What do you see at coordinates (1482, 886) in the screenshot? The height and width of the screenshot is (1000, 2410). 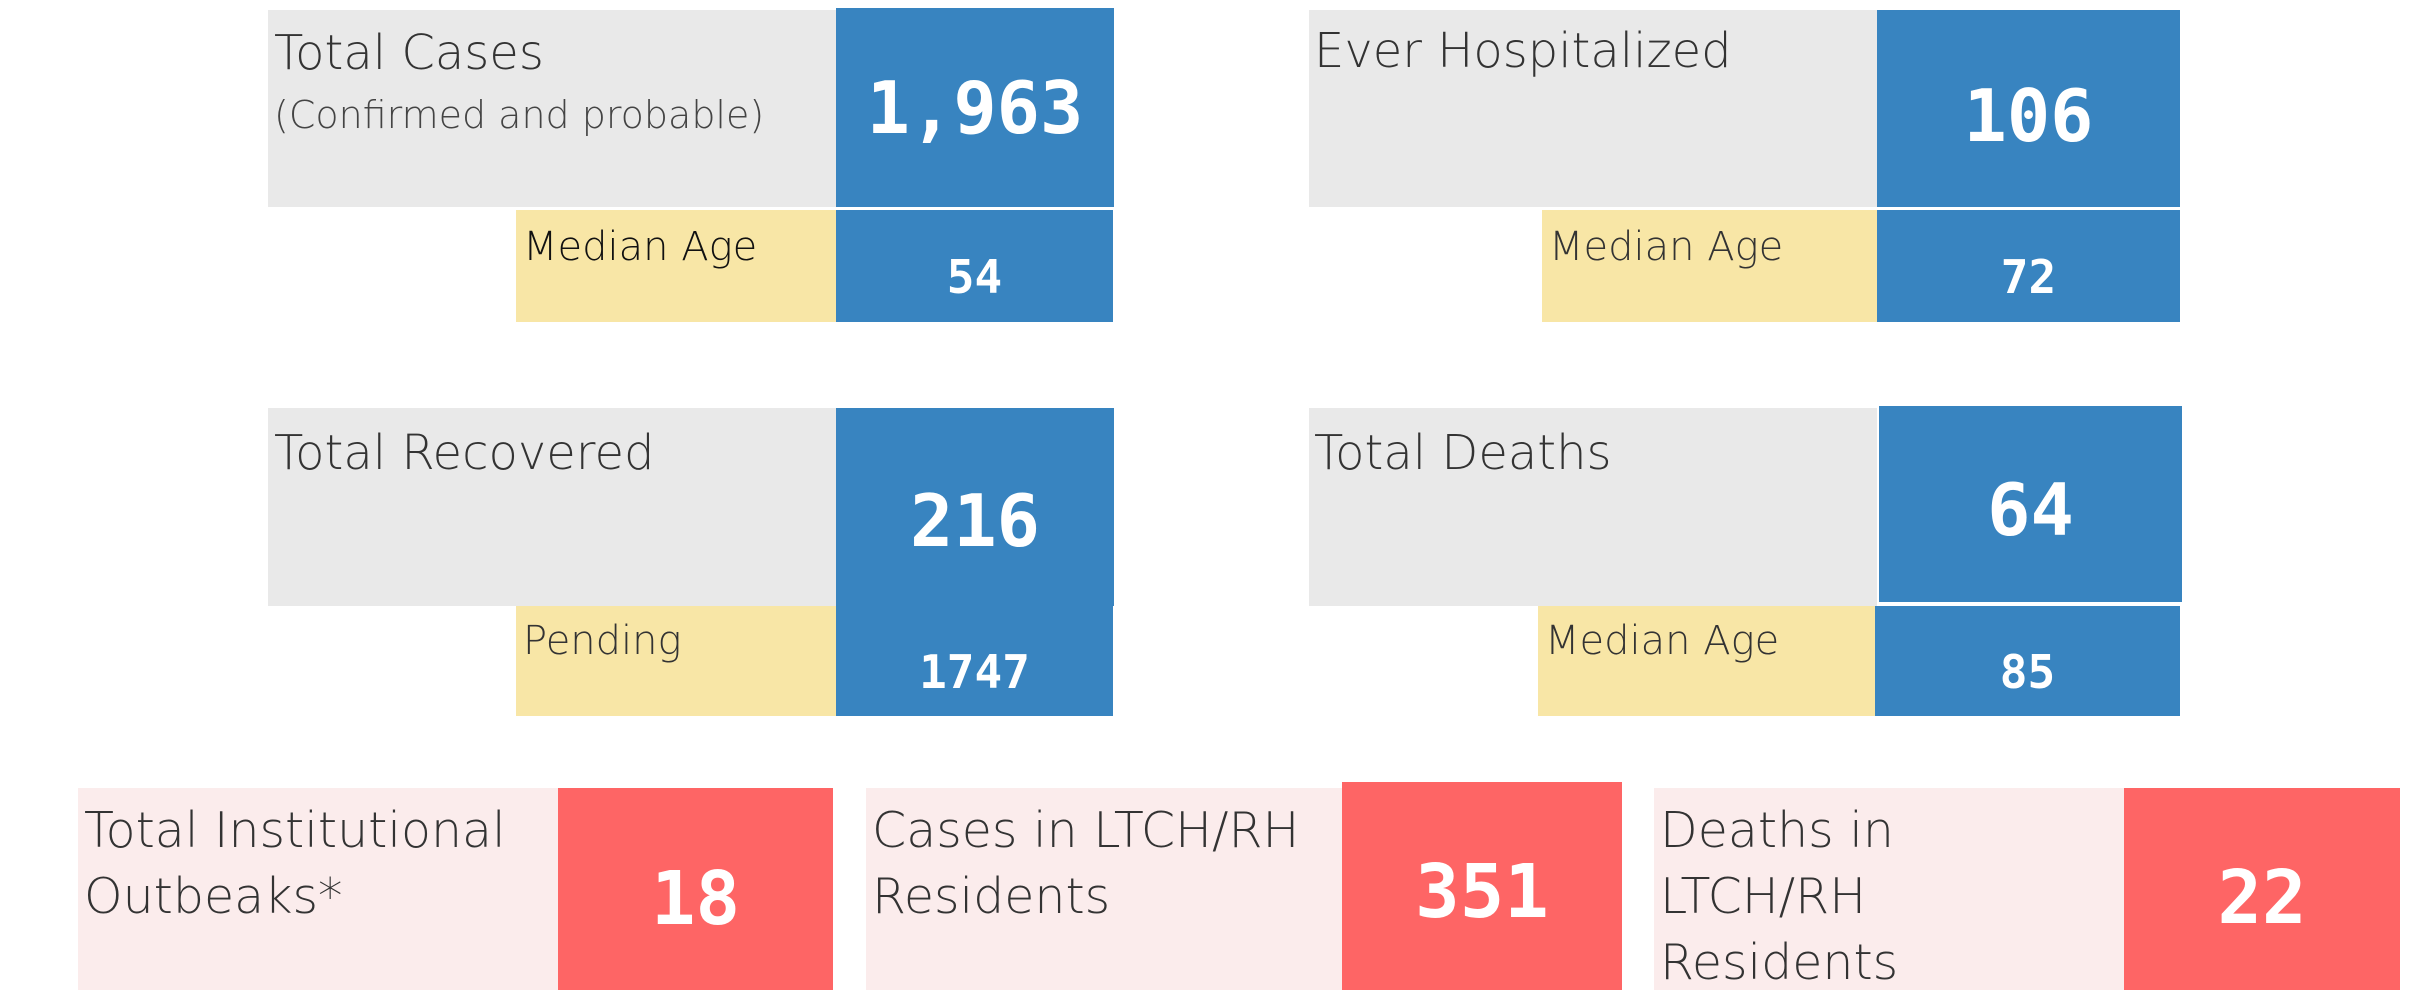 I see `ltch-cases-value: 351` at bounding box center [1482, 886].